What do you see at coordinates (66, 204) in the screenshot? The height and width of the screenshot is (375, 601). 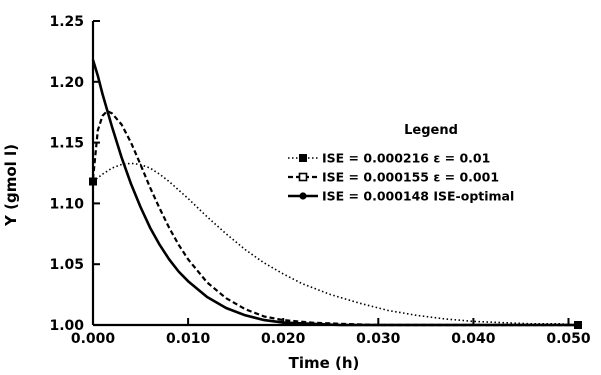 I see `y-tick-label: 1.10` at bounding box center [66, 204].